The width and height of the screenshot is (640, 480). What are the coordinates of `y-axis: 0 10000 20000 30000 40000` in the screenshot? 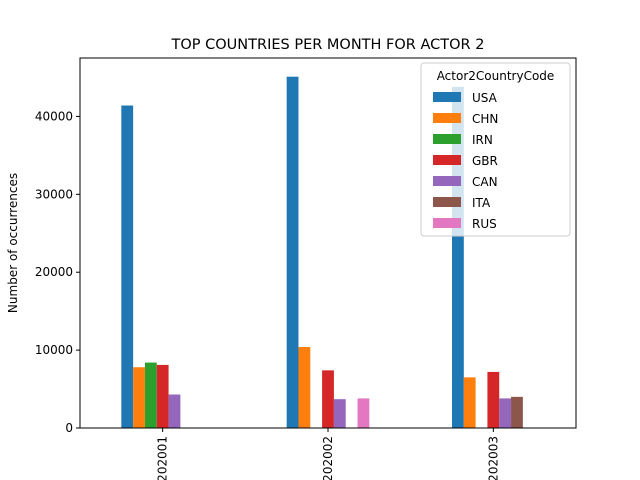 It's located at (57, 272).